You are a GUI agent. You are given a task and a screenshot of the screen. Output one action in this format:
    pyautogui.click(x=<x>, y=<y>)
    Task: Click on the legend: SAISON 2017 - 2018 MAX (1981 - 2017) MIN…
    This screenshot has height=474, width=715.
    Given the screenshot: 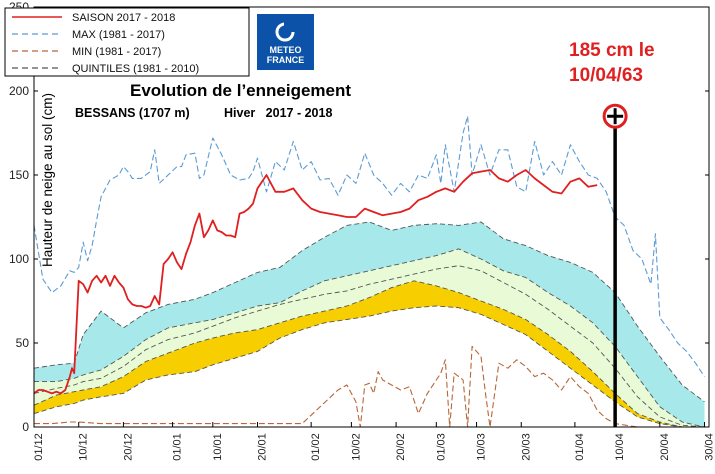 What is the action you would take?
    pyautogui.click(x=127, y=42)
    